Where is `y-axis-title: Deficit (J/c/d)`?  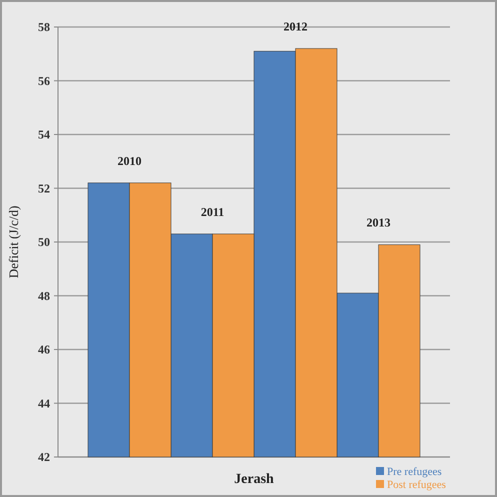 y-axis-title: Deficit (J/c/d) is located at coordinates (13, 242).